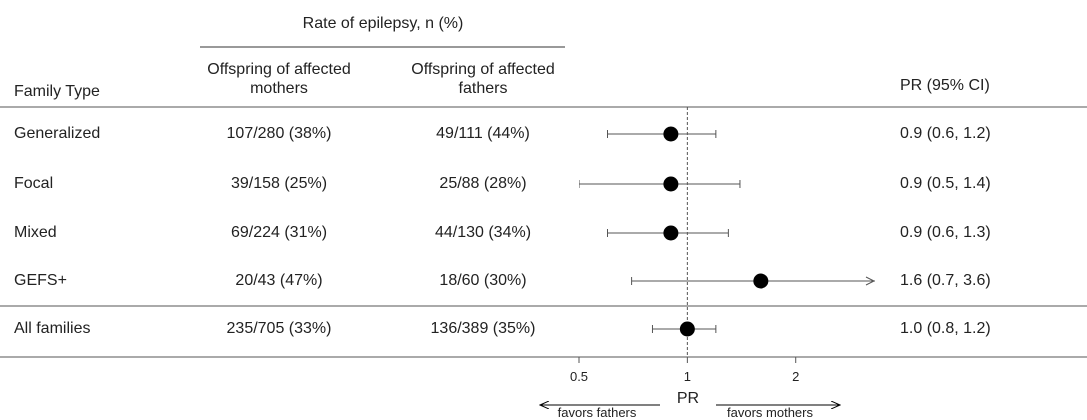 This screenshot has height=420, width=1087. Describe the element at coordinates (688, 398) in the screenshot. I see `x-axis-label: PR` at that location.